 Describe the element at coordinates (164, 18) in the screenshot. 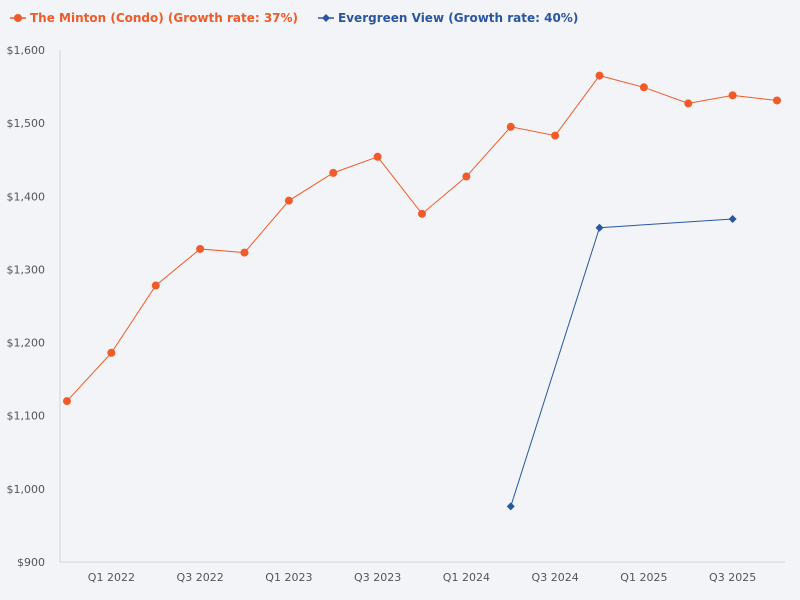

I see `legend-label-minton: The Minton (Condo) (Growth rate: 37%)` at that location.